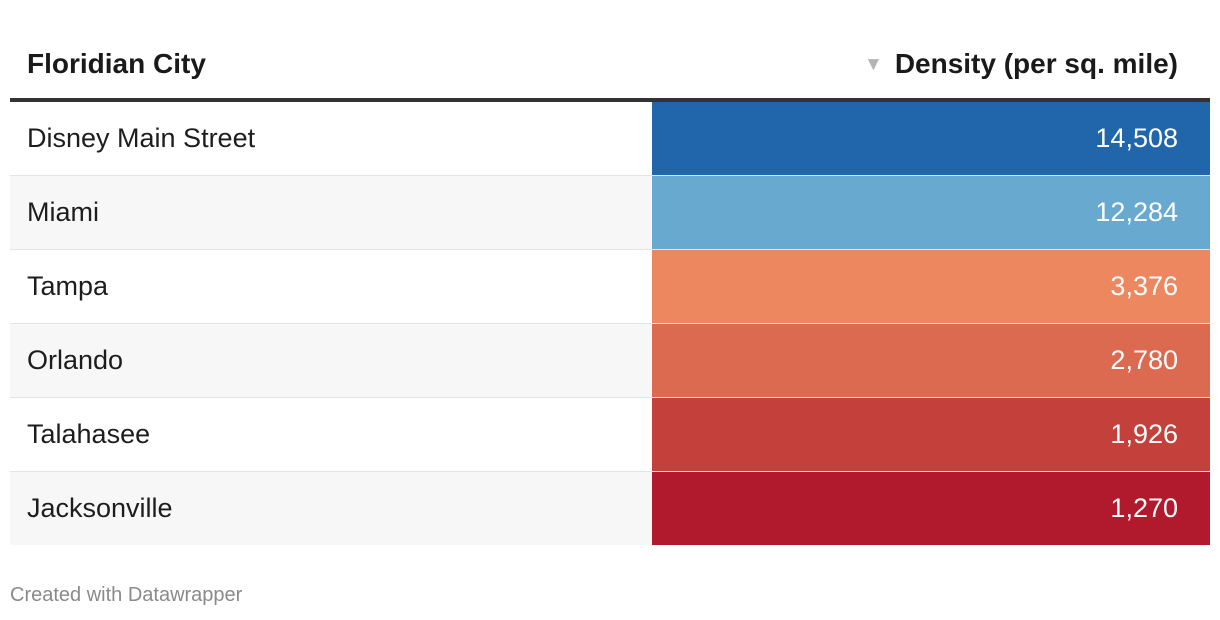 The height and width of the screenshot is (620, 1220). What do you see at coordinates (1036, 63) in the screenshot?
I see `header-density-label: Density (per sq. mile)` at bounding box center [1036, 63].